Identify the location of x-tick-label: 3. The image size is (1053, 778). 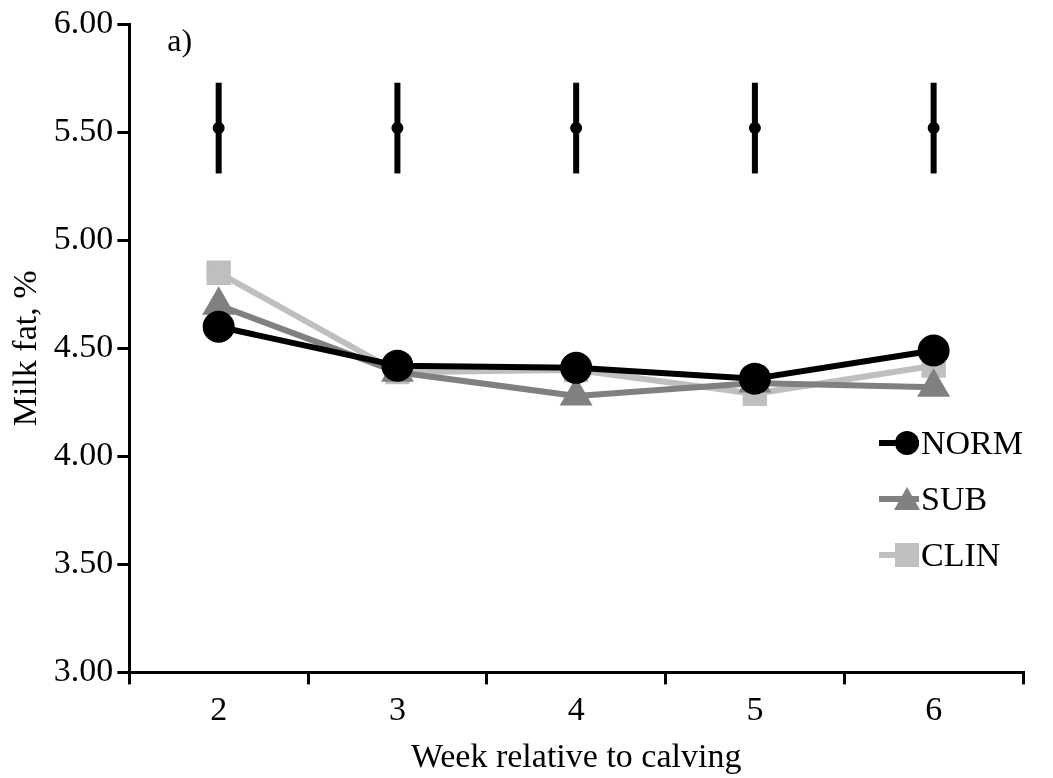
(397, 708).